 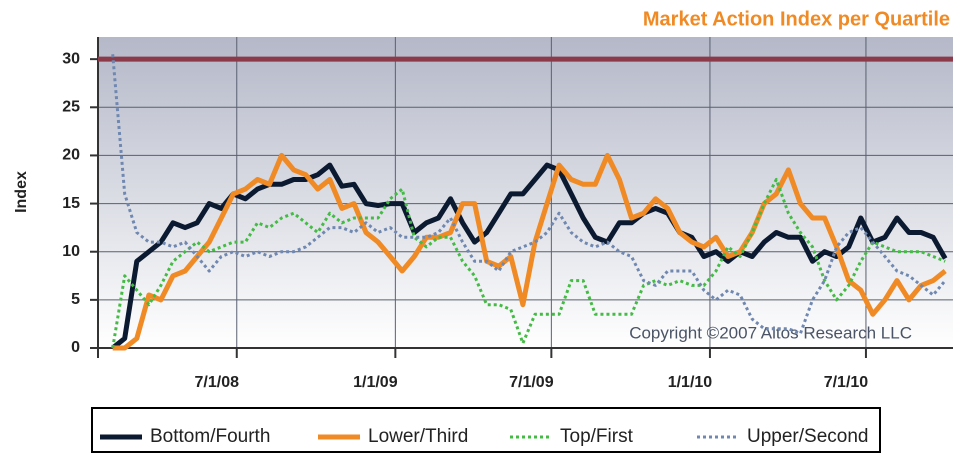 What do you see at coordinates (796, 19) in the screenshot?
I see `chart-title: Market Action Index per Quartile` at bounding box center [796, 19].